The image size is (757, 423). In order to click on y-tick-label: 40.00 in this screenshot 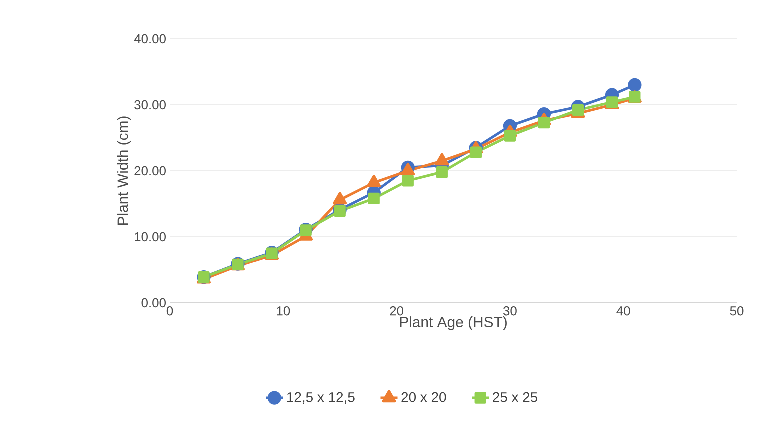, I will do `click(150, 39)`.